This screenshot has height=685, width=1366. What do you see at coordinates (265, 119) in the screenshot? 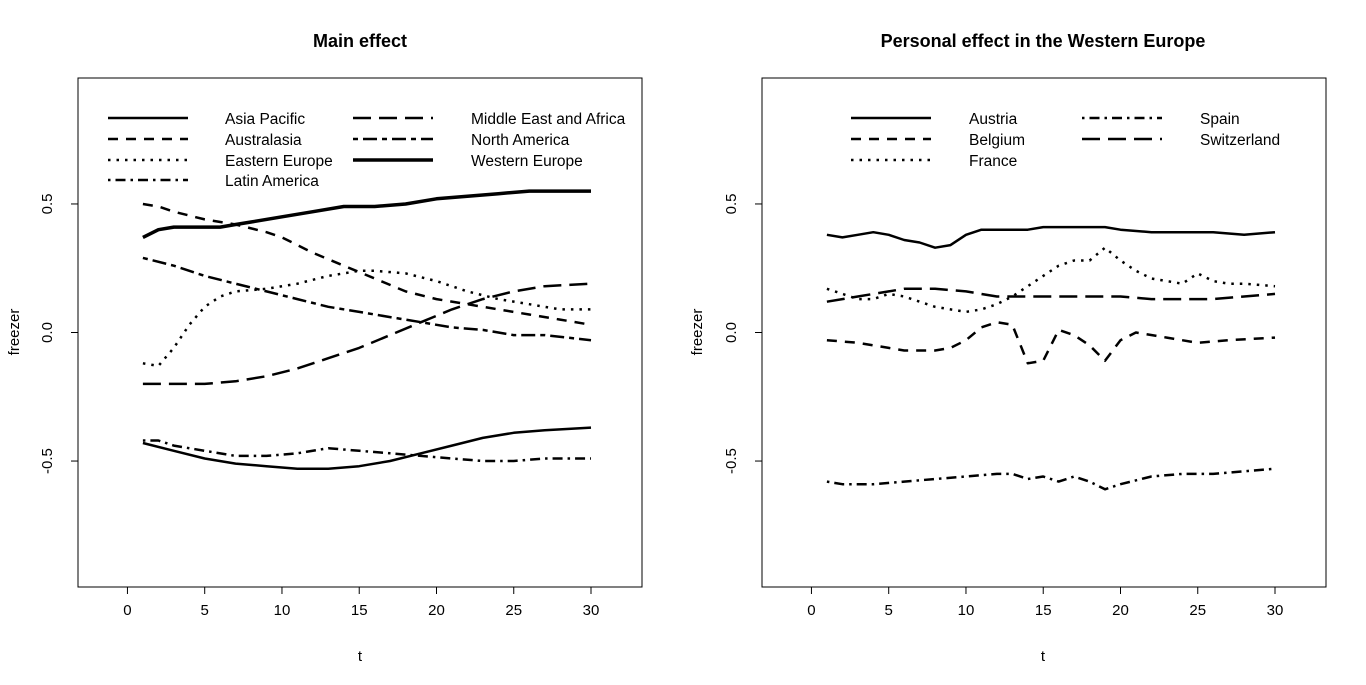
I see `legend-label-asia-pacific: Asia Pacific` at bounding box center [265, 119].